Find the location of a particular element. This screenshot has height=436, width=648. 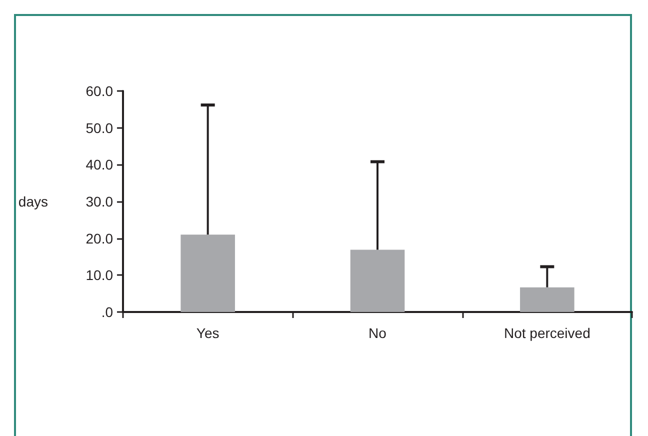

x-tick-label: Yes is located at coordinates (208, 333).